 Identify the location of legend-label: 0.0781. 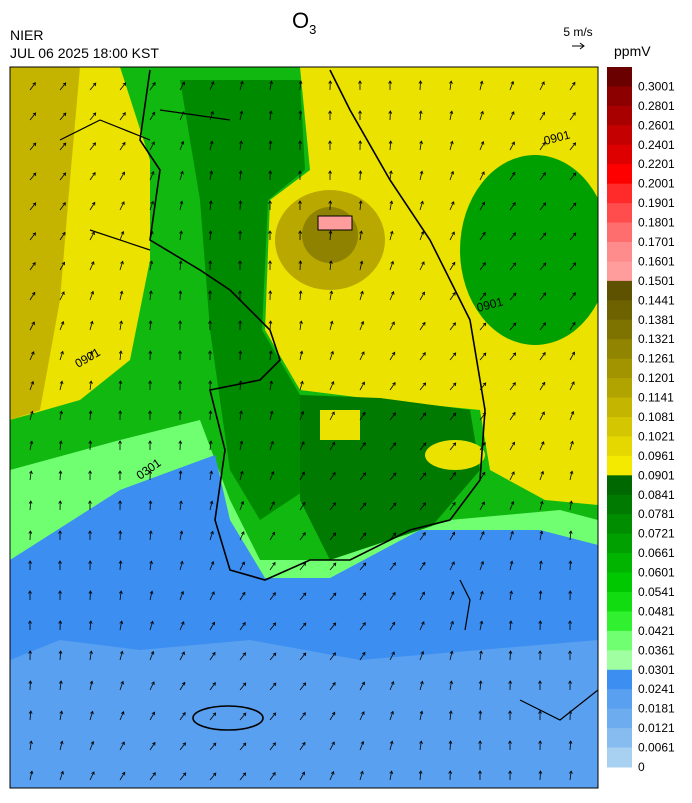
(656, 514).